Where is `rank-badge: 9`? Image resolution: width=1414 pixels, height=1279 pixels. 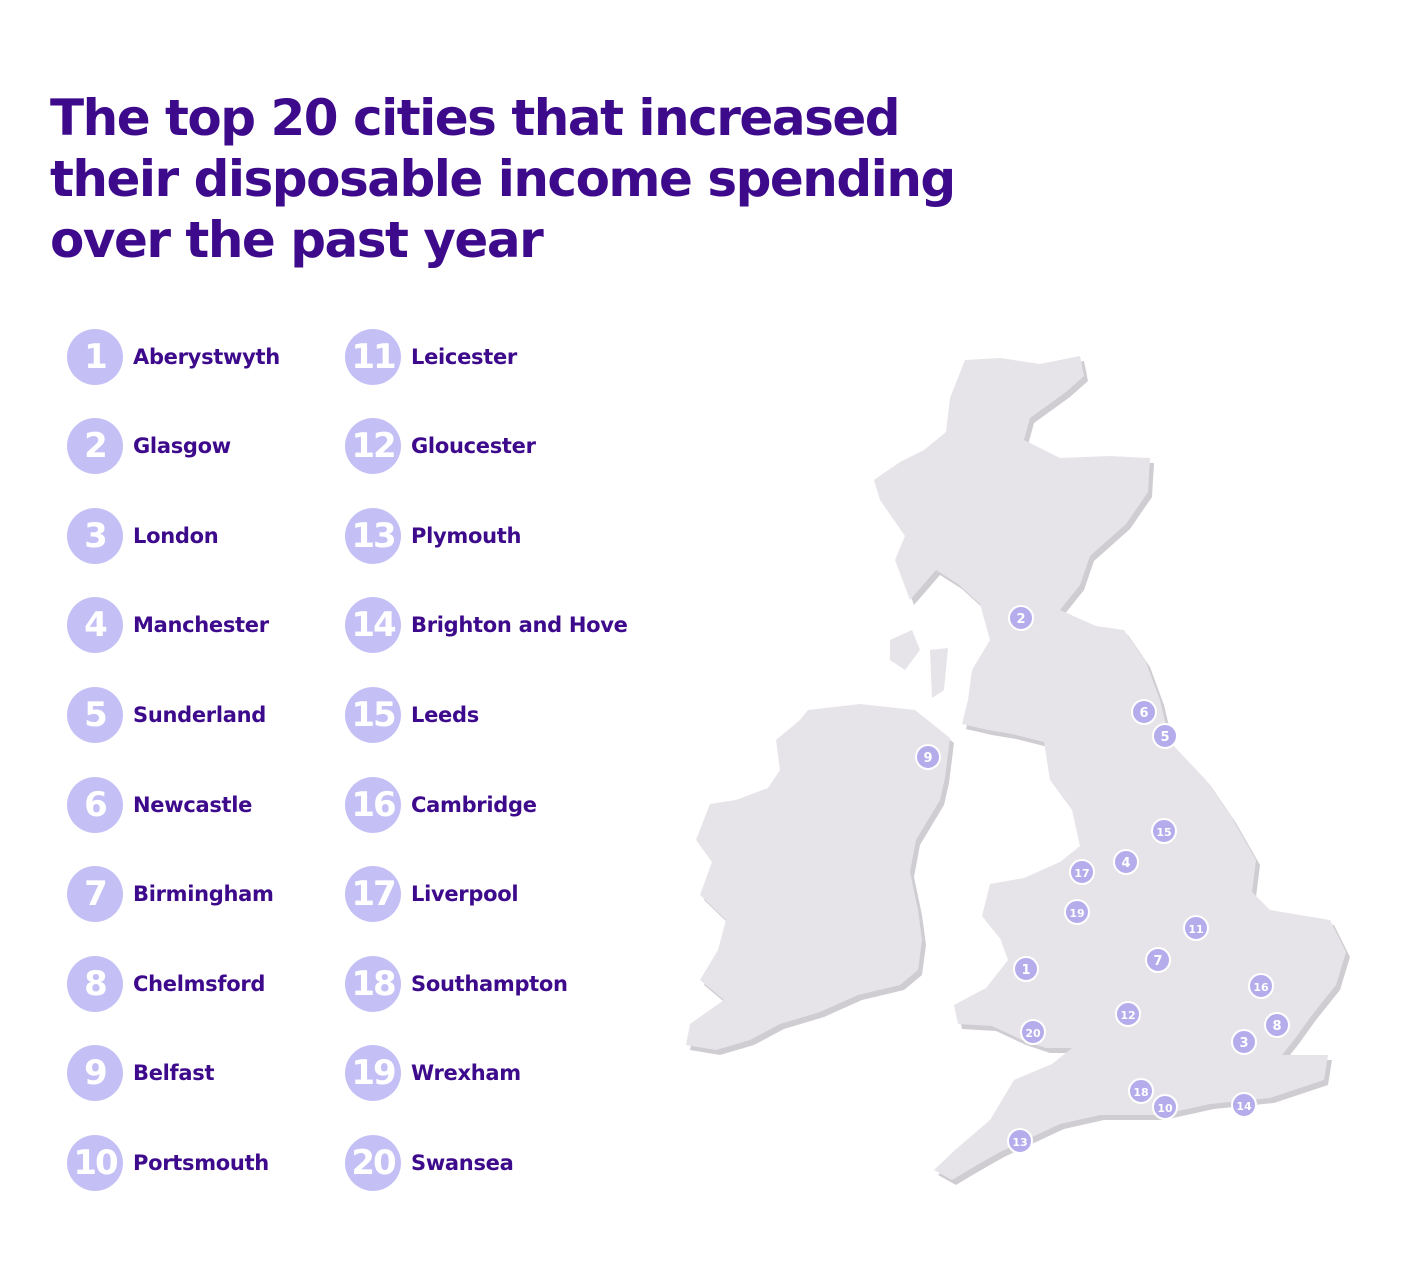
rank-badge: 9 is located at coordinates (95, 1073).